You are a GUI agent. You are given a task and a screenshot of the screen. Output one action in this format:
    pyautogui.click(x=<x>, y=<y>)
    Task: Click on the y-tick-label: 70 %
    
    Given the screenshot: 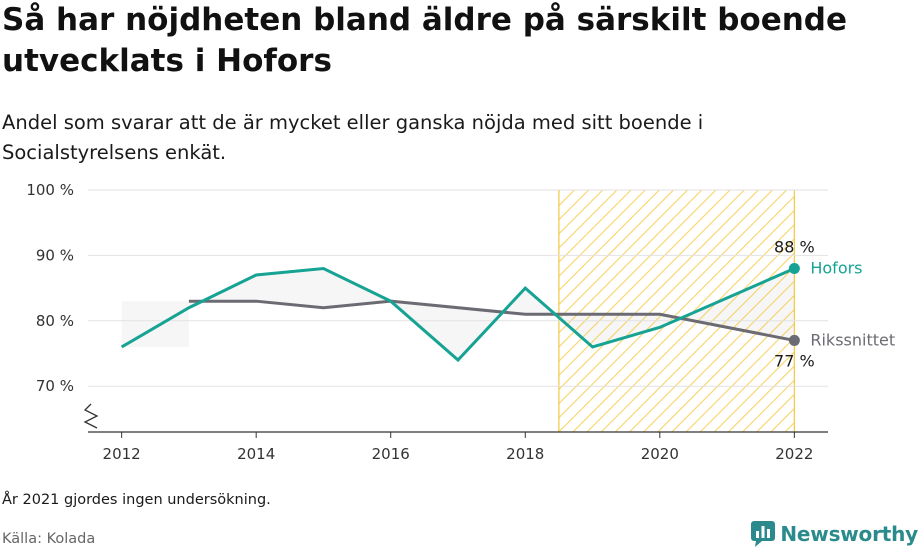 What is the action you would take?
    pyautogui.click(x=55, y=386)
    